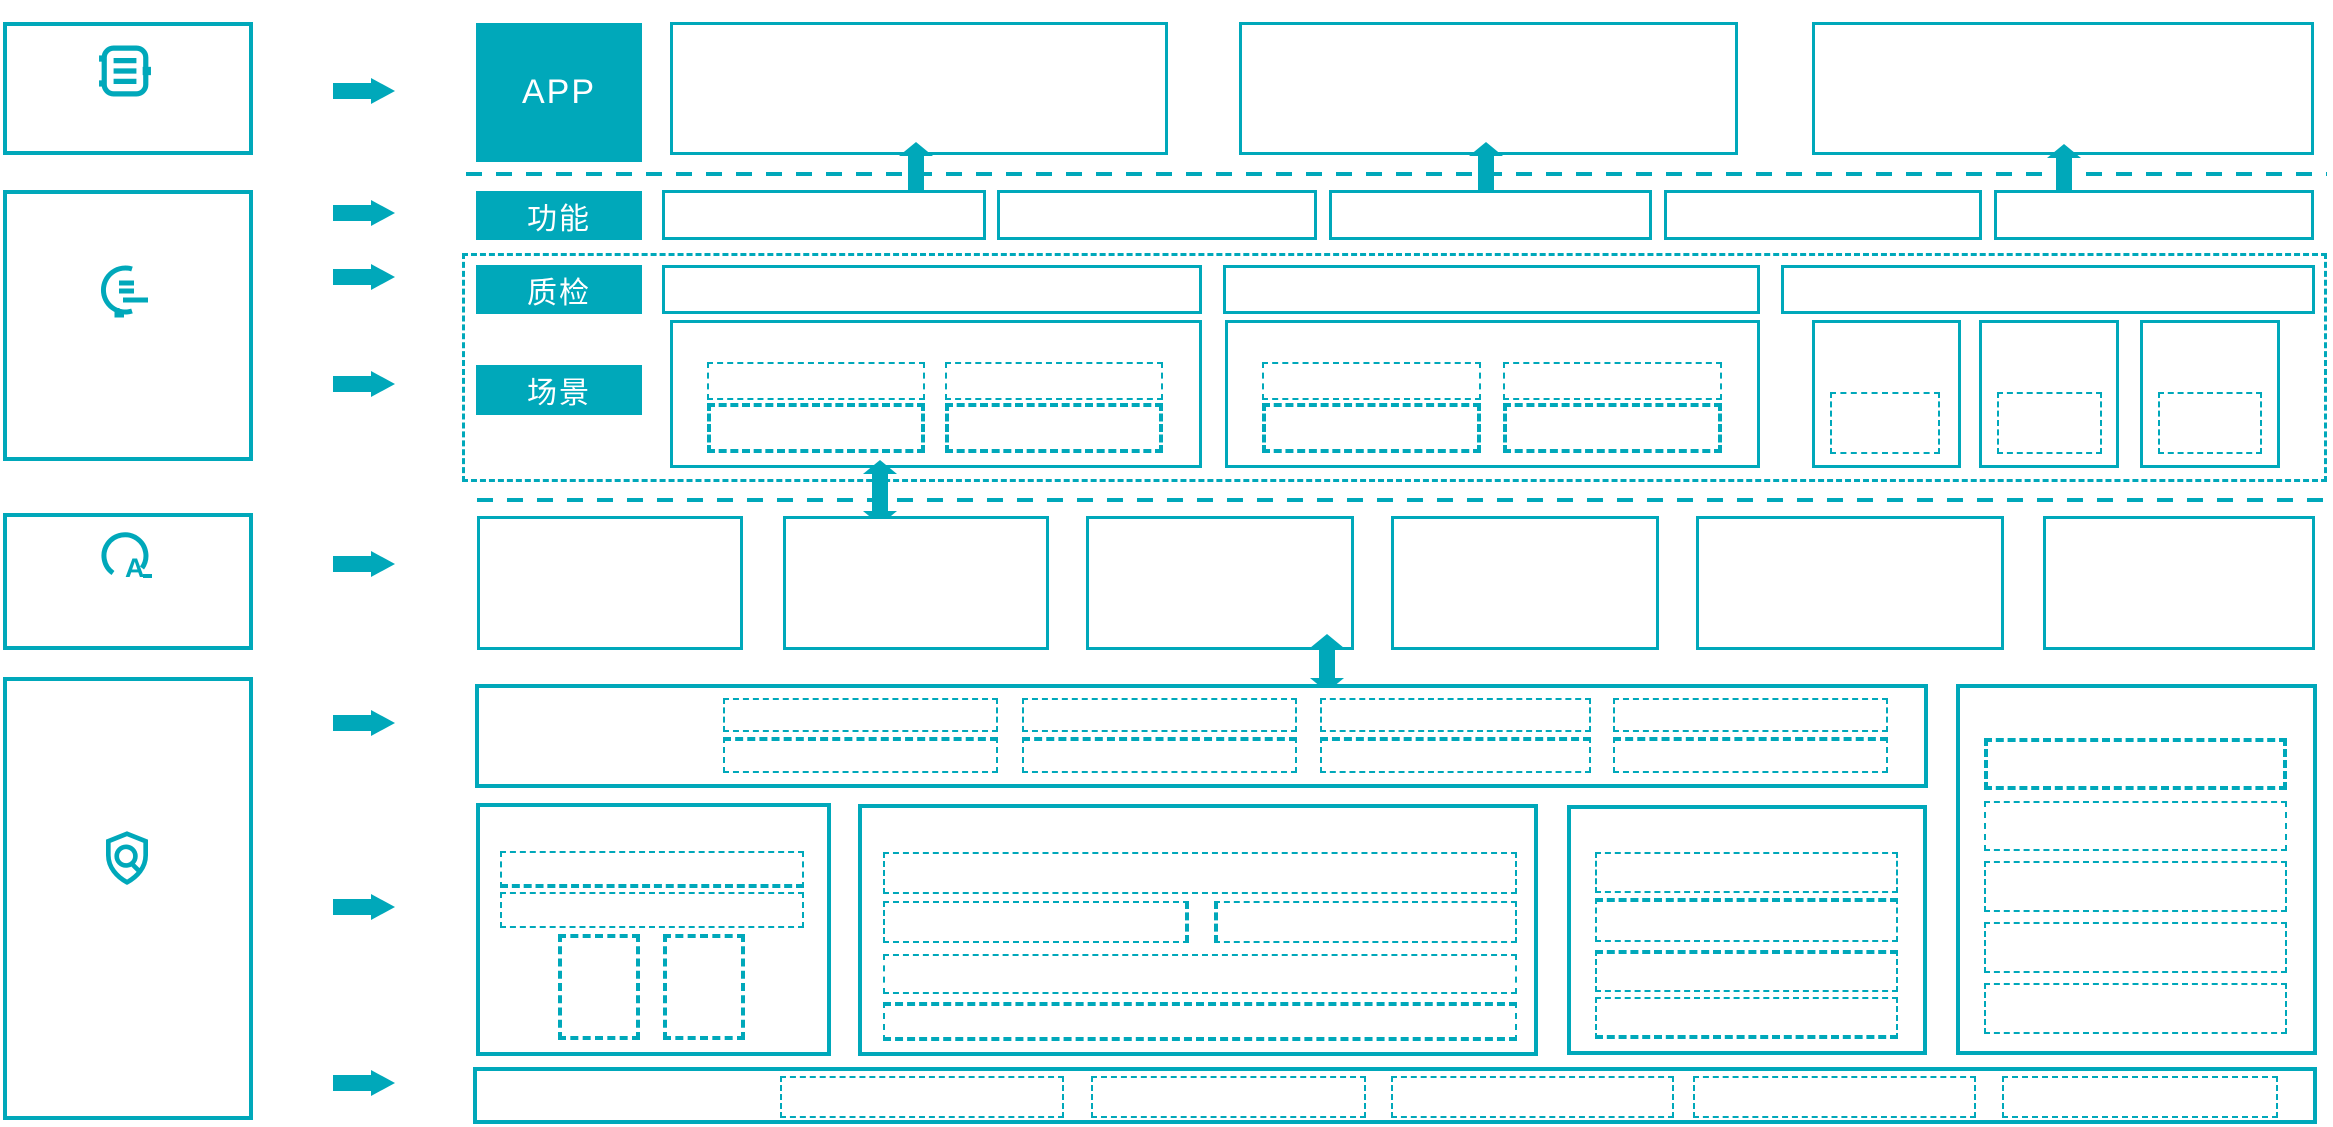  I want to click on quality-chip-label: 质检, so click(559, 293).